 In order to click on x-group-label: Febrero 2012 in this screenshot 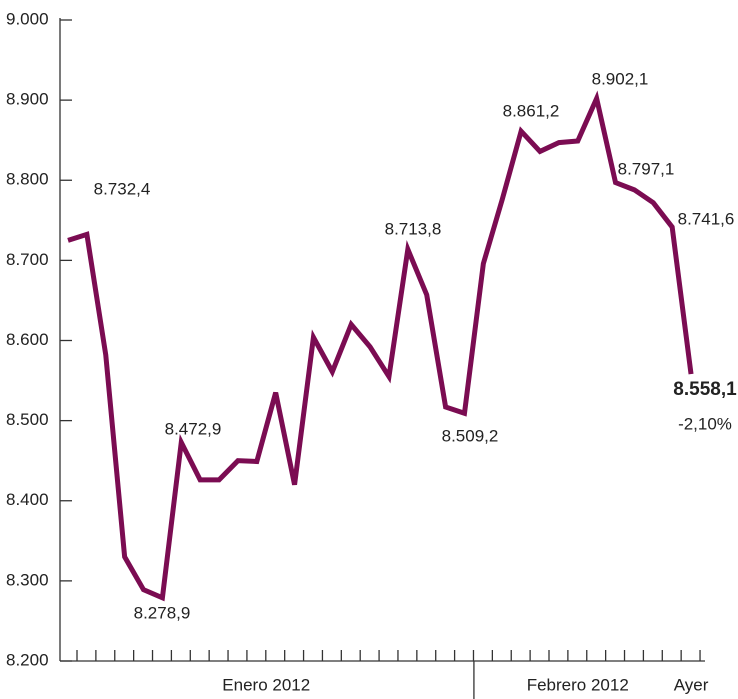, I will do `click(578, 684)`.